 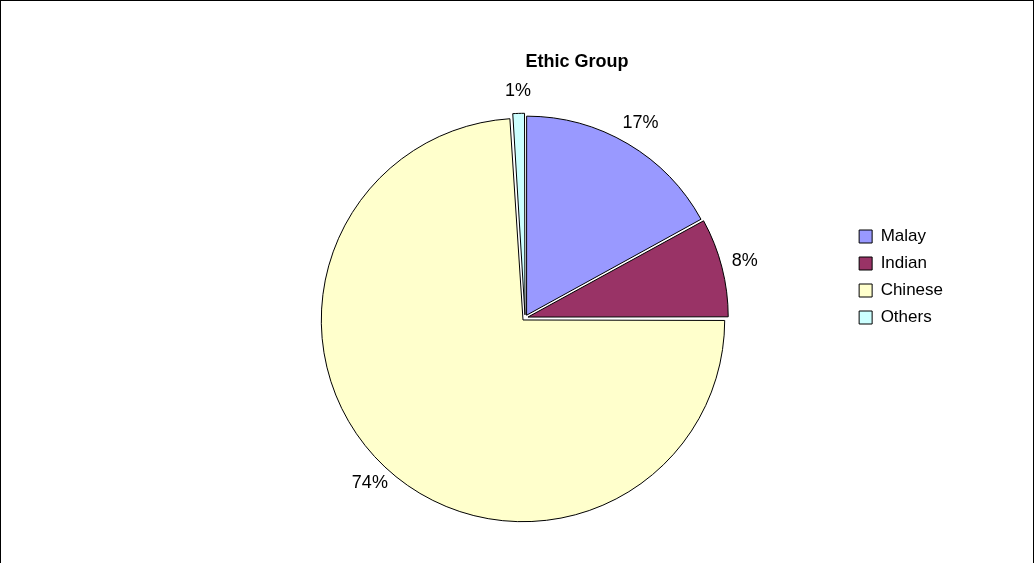 What do you see at coordinates (640, 121) in the screenshot?
I see `data-label: 17%` at bounding box center [640, 121].